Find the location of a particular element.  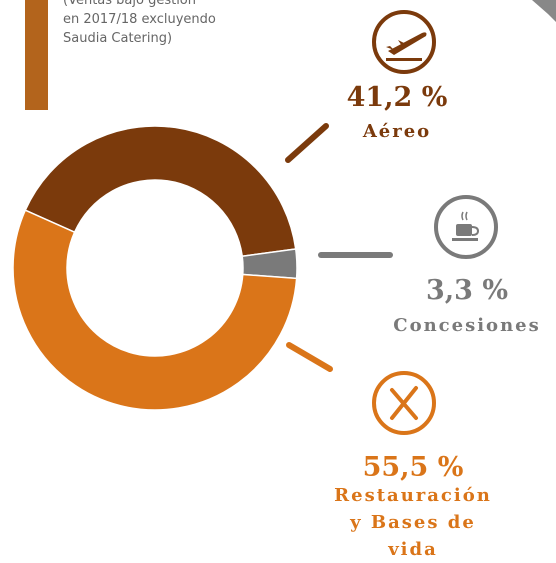

coffee-icon is located at coordinates (466, 227).